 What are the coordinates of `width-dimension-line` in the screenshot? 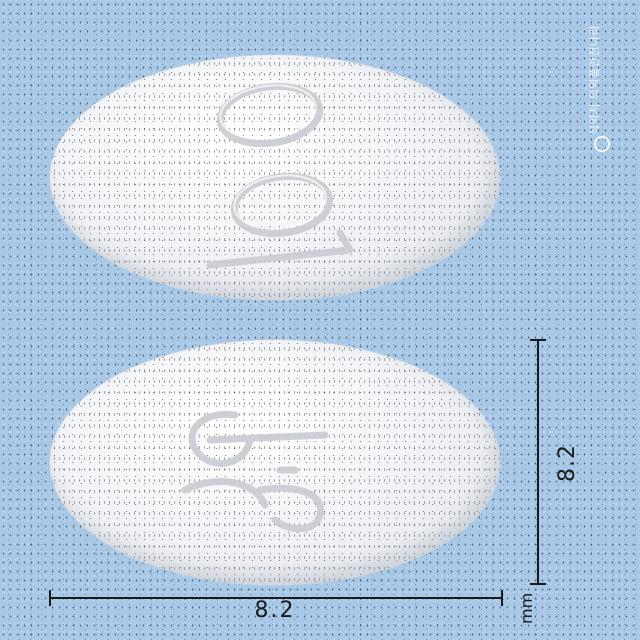 It's located at (276, 598).